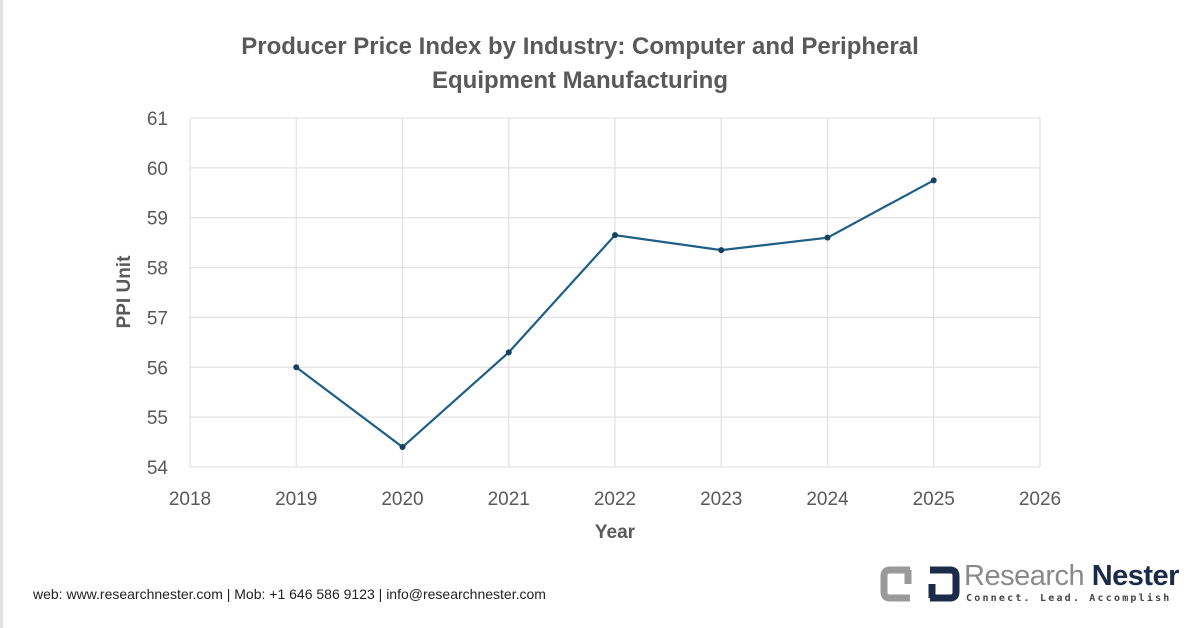  I want to click on y-tick-label: 57, so click(157, 318).